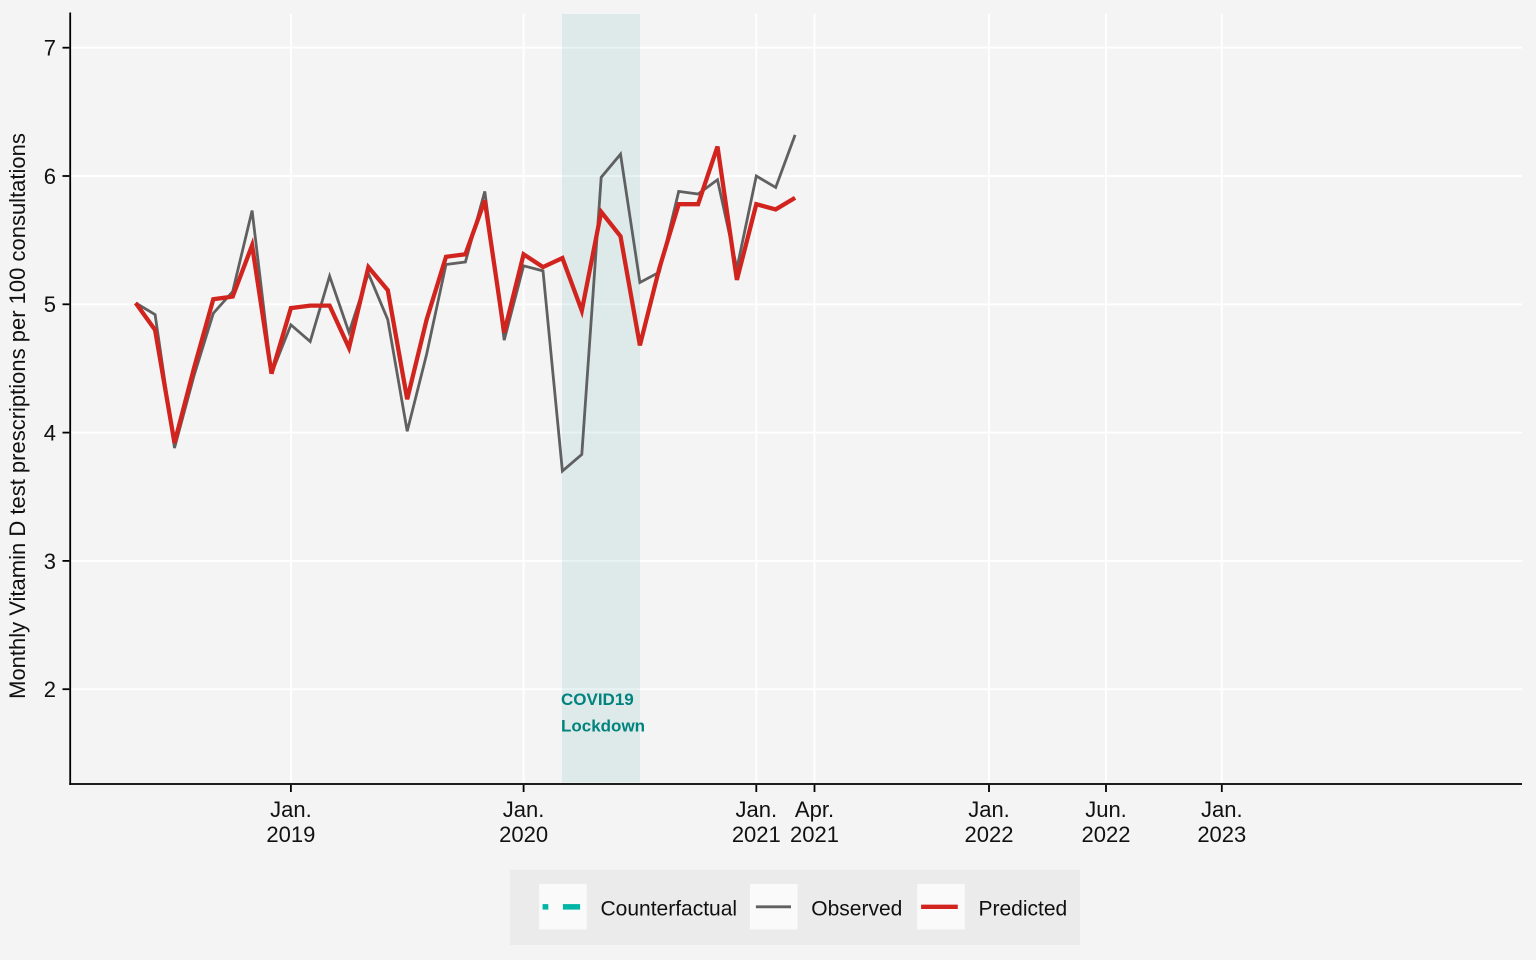  What do you see at coordinates (1106, 809) in the screenshot?
I see `svg-text: Jun.` at bounding box center [1106, 809].